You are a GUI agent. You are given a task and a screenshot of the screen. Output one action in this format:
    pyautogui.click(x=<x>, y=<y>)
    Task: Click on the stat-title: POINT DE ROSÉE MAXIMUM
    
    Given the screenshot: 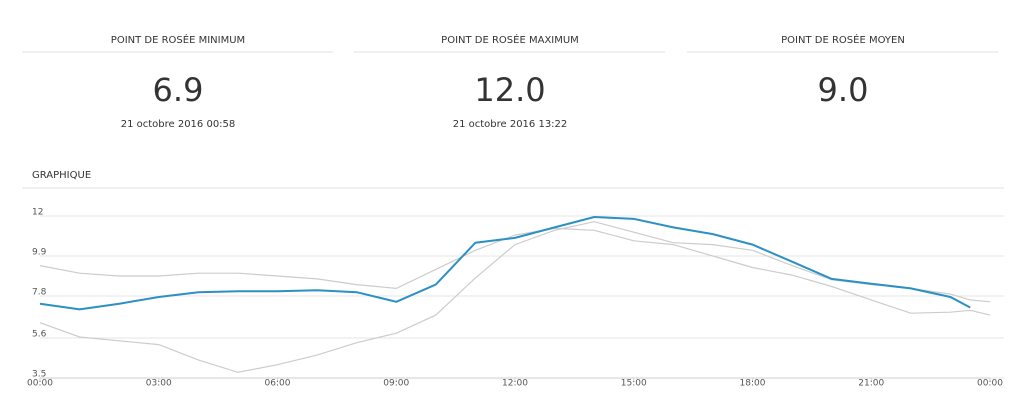 What is the action you would take?
    pyautogui.click(x=510, y=39)
    